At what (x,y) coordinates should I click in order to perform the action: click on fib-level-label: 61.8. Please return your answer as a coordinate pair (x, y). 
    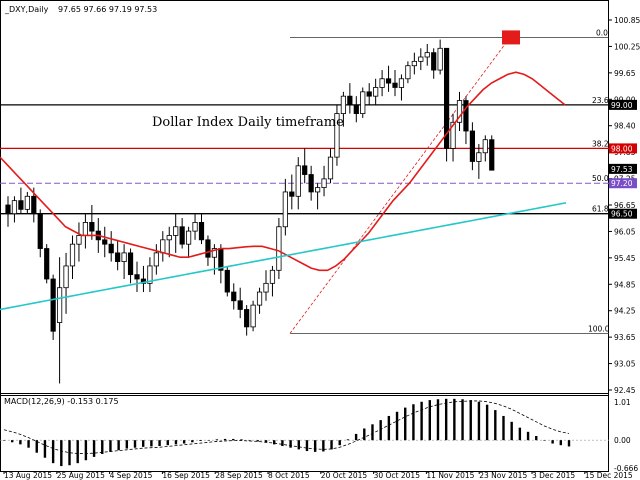
    Looking at the image, I should click on (600, 209).